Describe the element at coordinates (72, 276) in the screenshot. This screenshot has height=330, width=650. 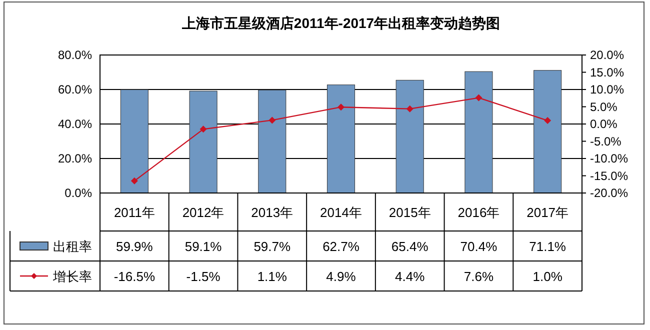
I see `legend-label: 增长率` at that location.